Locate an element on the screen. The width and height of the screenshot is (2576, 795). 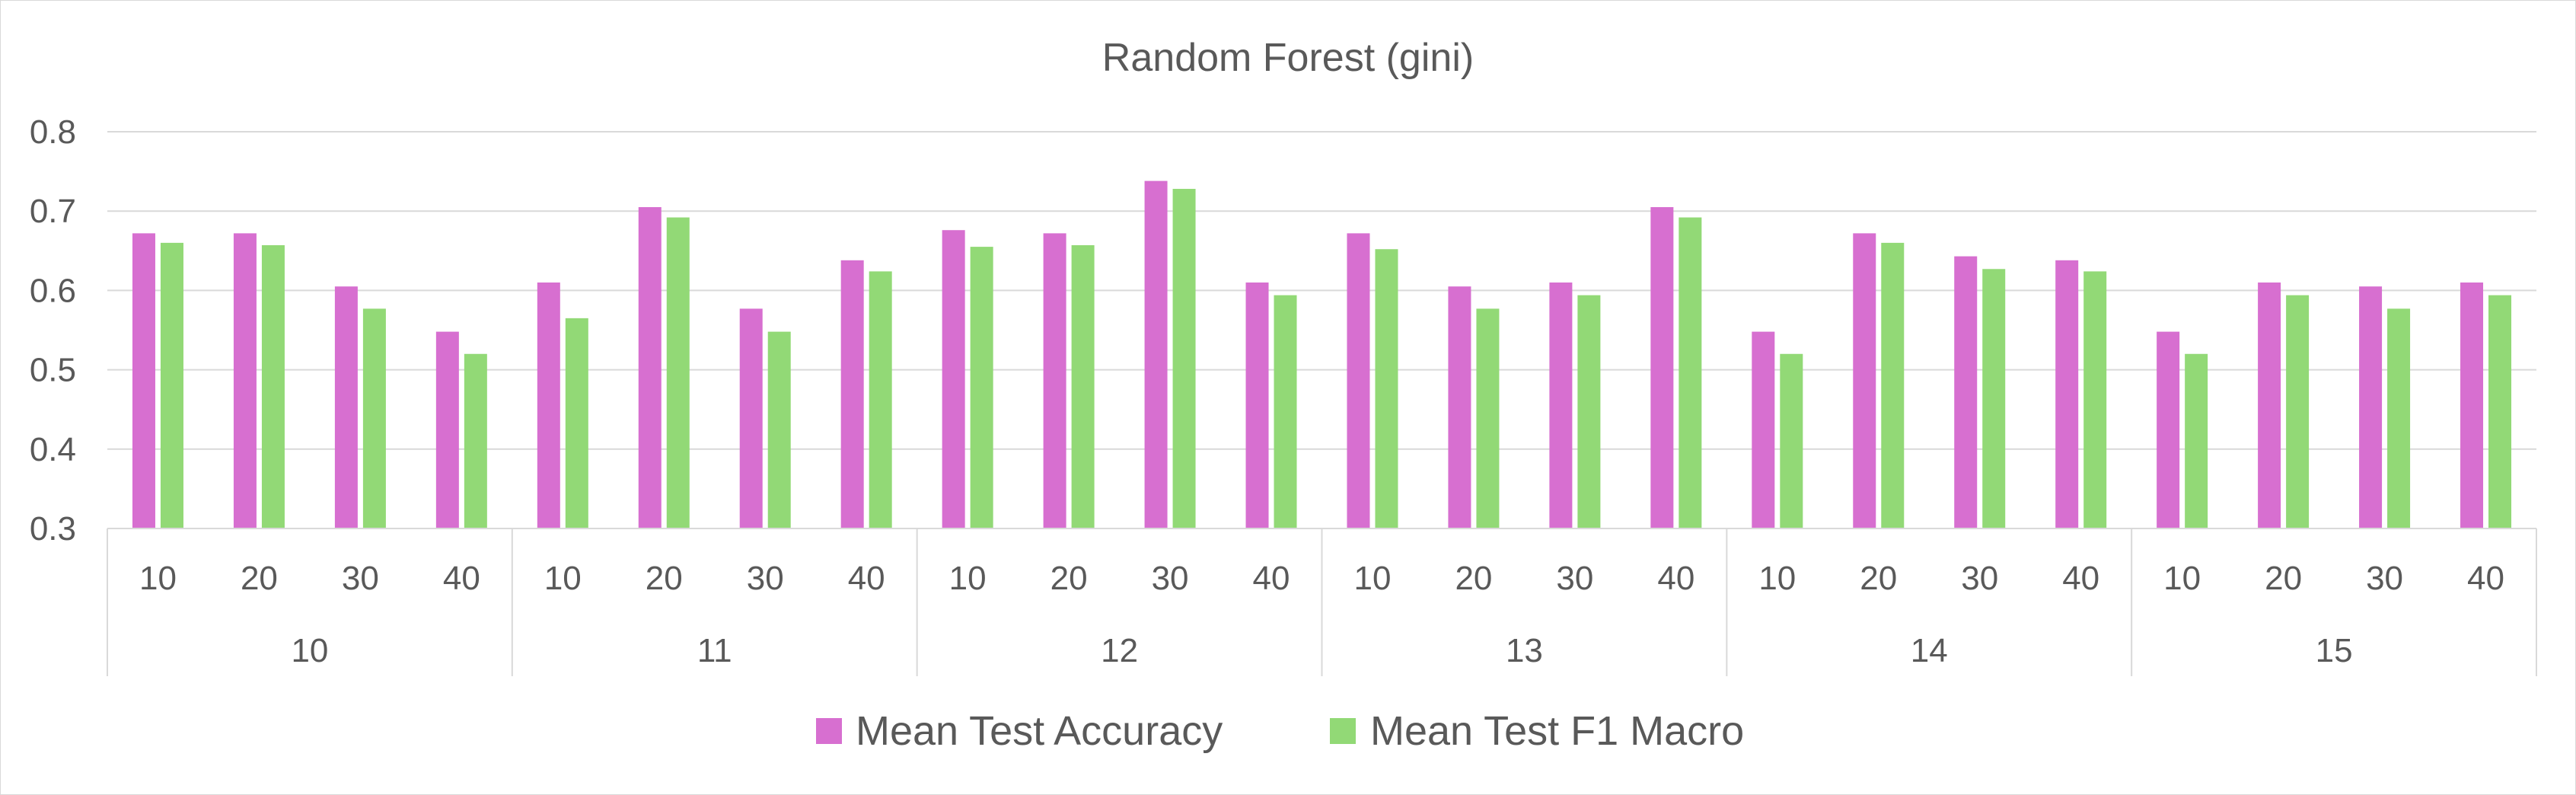
y-axis: 0.3 0.4 0.5 0.6 0.7 0.8 is located at coordinates (53, 330).